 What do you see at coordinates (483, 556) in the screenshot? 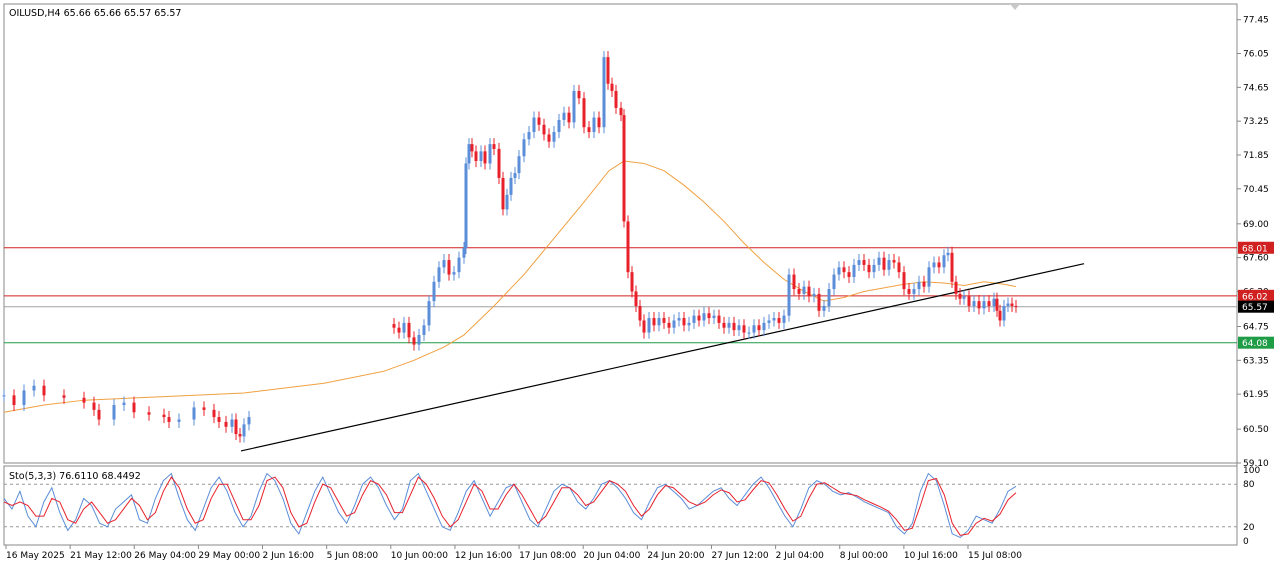
I see `time-axis-label: 12 Jun 16:00` at bounding box center [483, 556].